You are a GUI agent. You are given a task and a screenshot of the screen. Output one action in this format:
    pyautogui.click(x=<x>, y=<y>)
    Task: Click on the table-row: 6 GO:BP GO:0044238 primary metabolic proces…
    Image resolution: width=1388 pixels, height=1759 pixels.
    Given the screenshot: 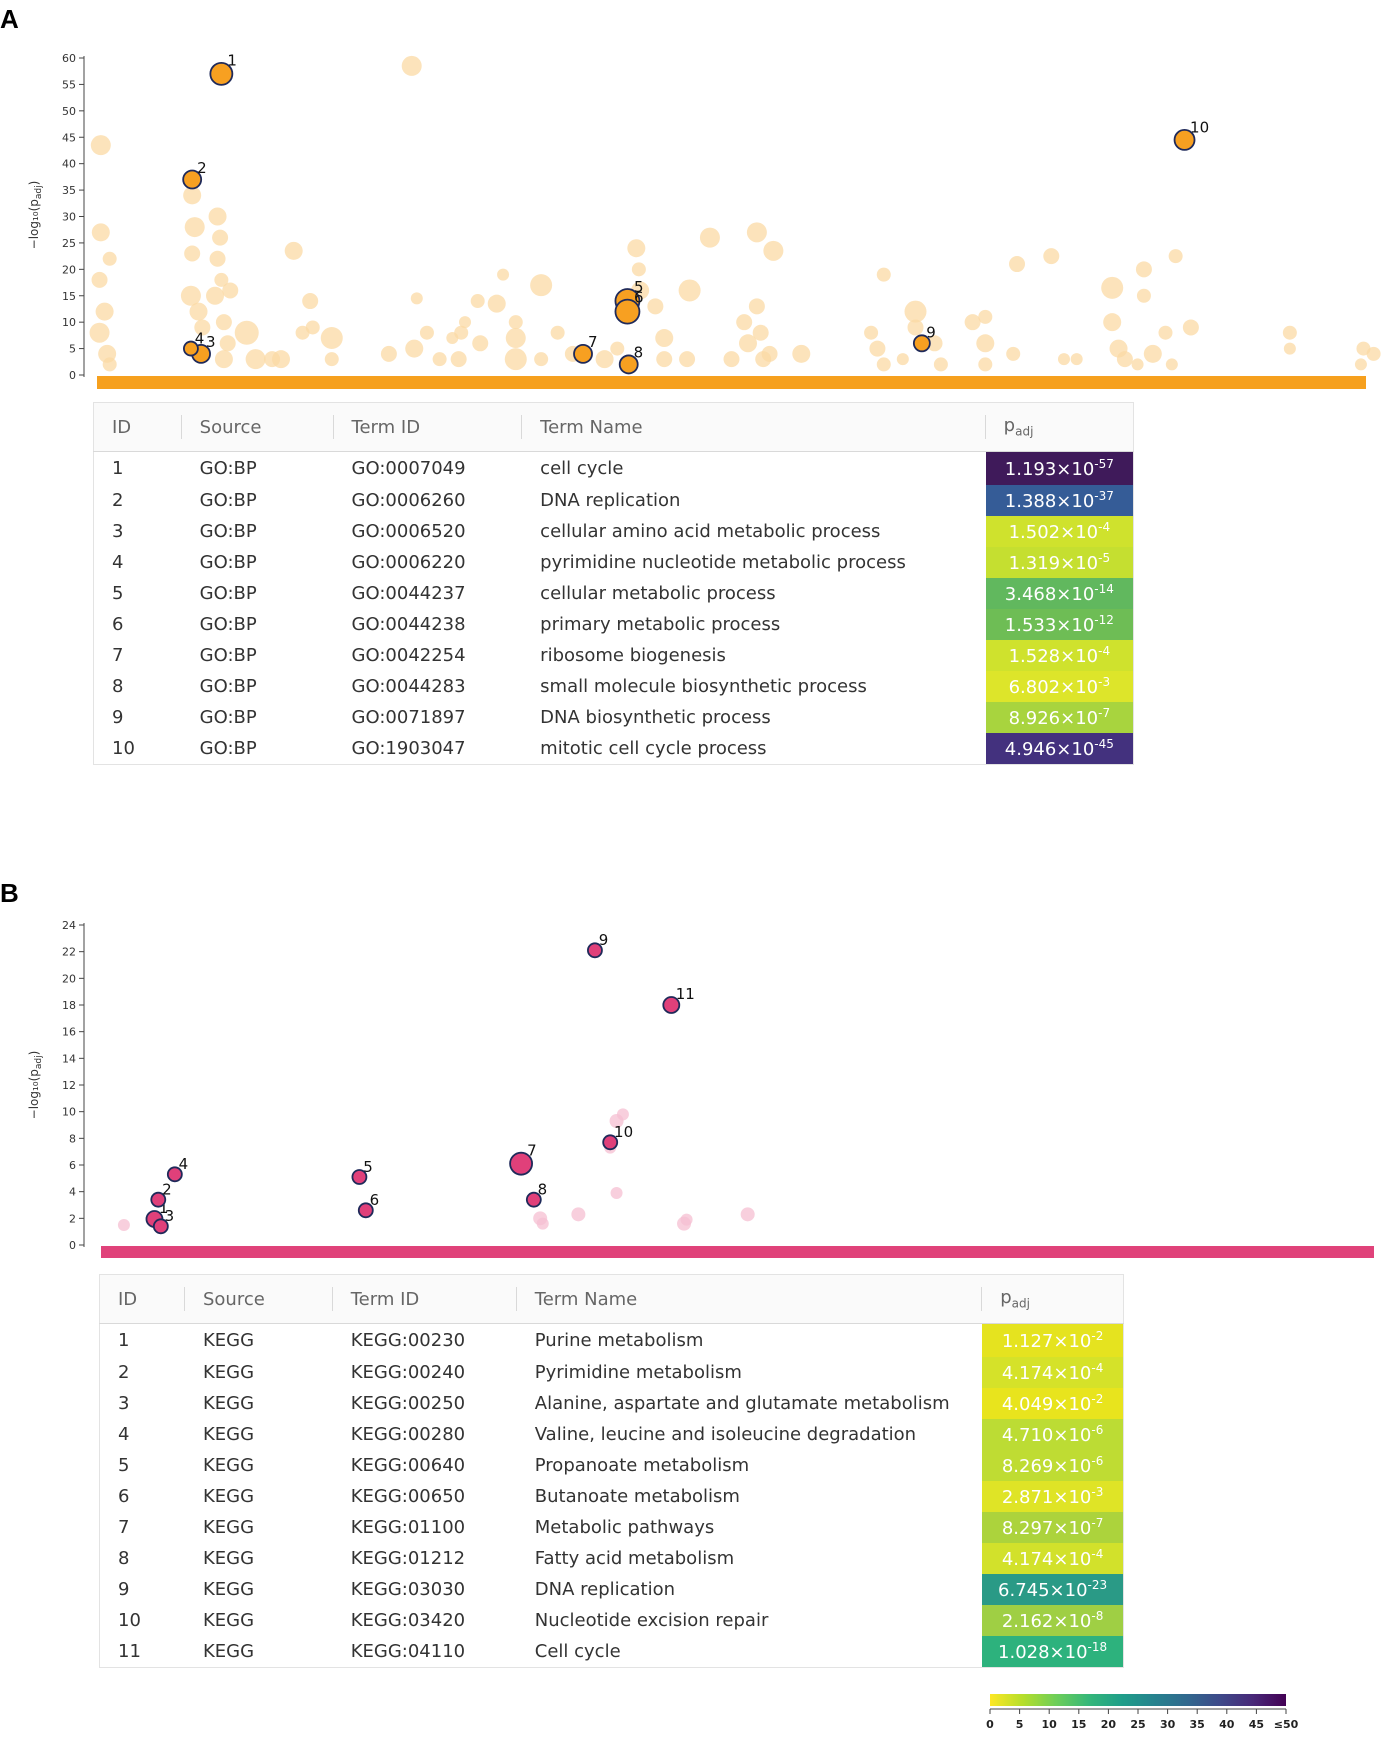 What is the action you would take?
    pyautogui.click(x=614, y=624)
    